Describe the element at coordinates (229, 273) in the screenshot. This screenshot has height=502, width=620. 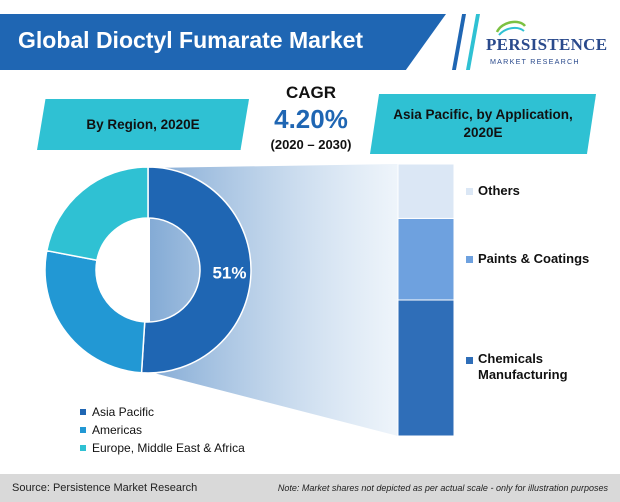
I see `donut-data-label: 51%` at that location.